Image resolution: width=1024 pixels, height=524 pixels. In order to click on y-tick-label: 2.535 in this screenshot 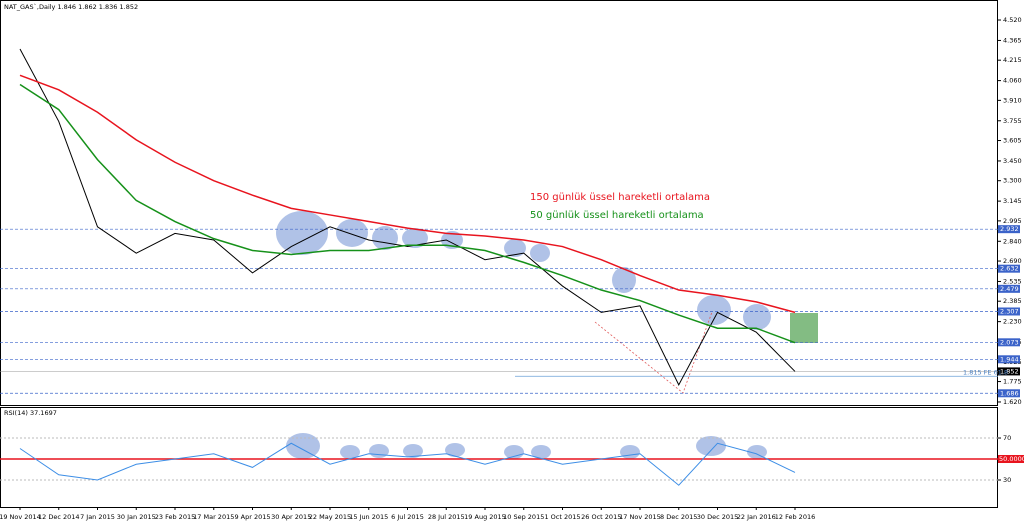, I will do `click(1012, 281)`.